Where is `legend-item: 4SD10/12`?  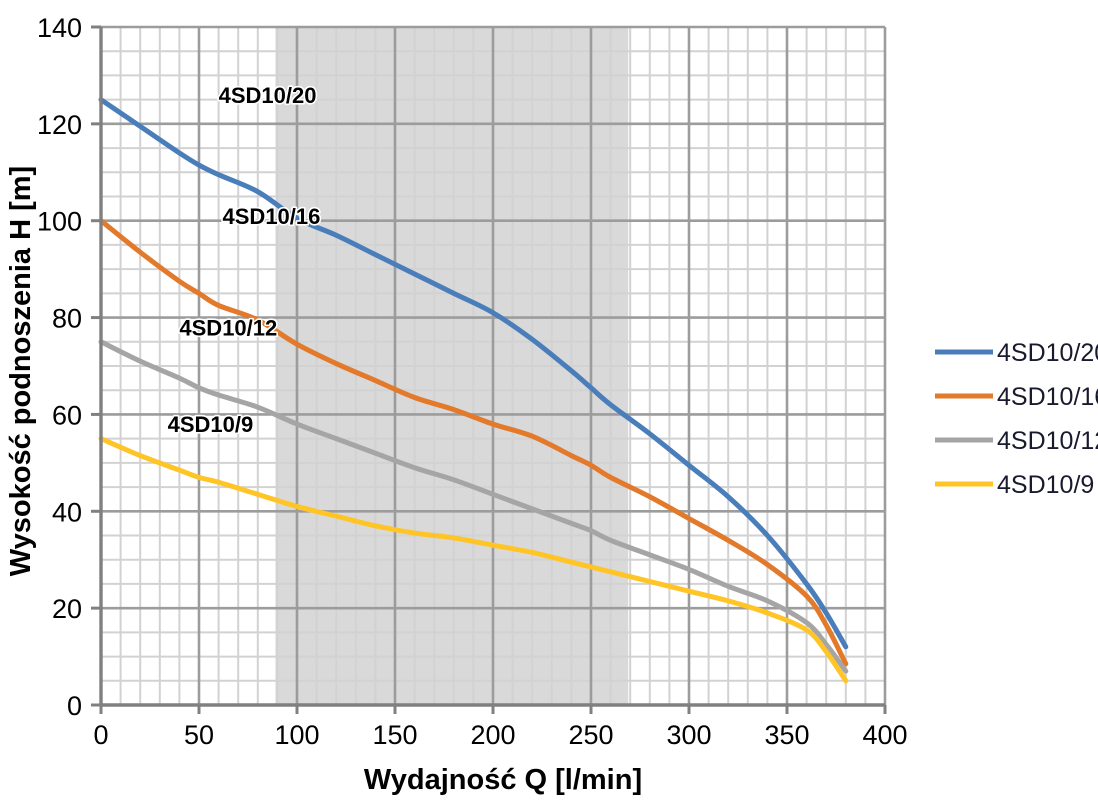
legend-item: 4SD10/12 is located at coordinates (1016, 441).